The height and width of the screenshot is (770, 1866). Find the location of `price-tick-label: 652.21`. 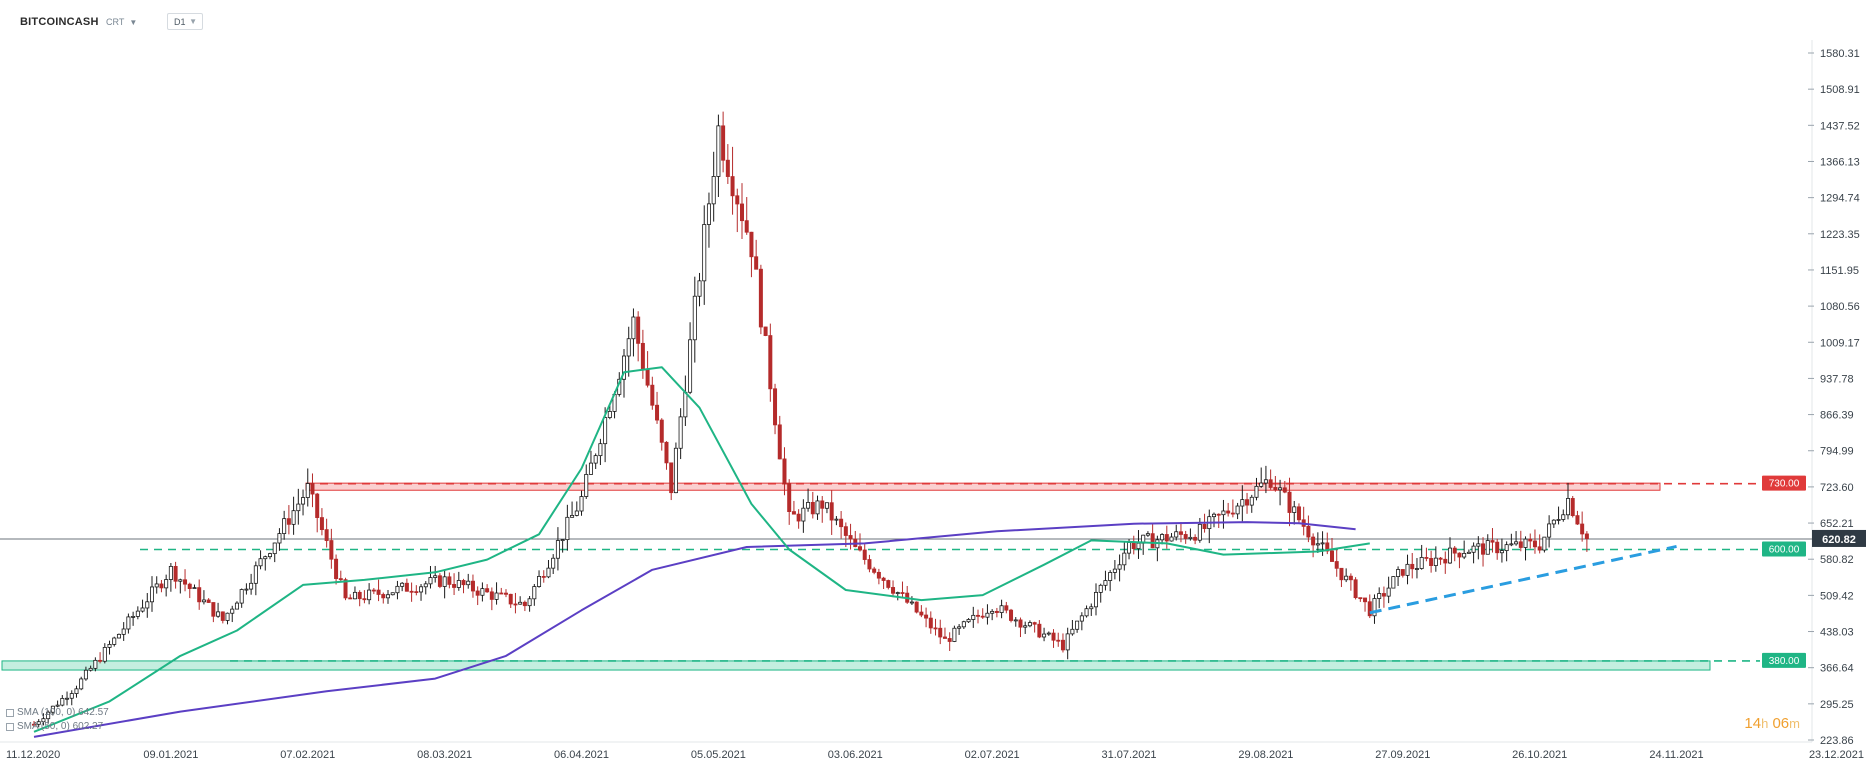

price-tick-label: 652.21 is located at coordinates (1837, 524).